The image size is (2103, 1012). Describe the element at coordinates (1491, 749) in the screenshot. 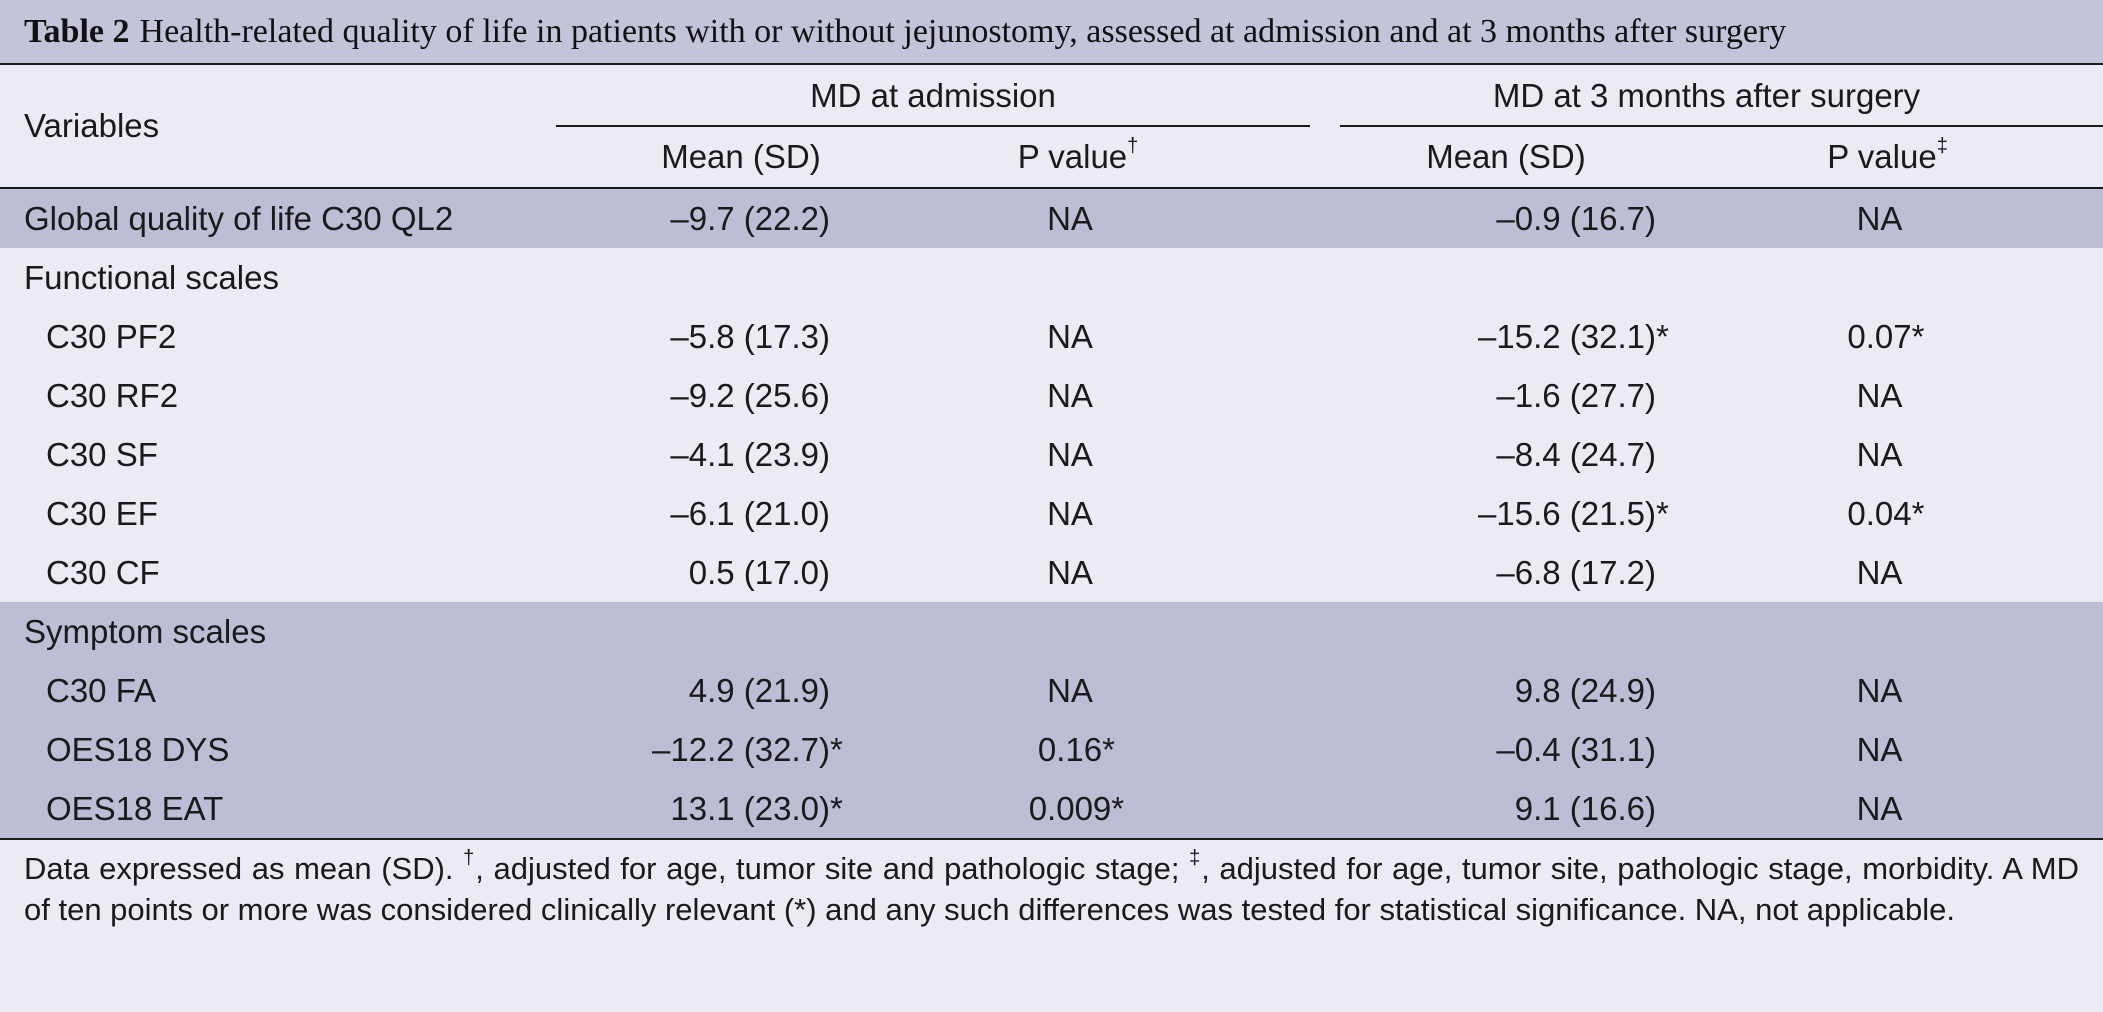

I see `mean-3months: –0.4 (31.1)` at that location.